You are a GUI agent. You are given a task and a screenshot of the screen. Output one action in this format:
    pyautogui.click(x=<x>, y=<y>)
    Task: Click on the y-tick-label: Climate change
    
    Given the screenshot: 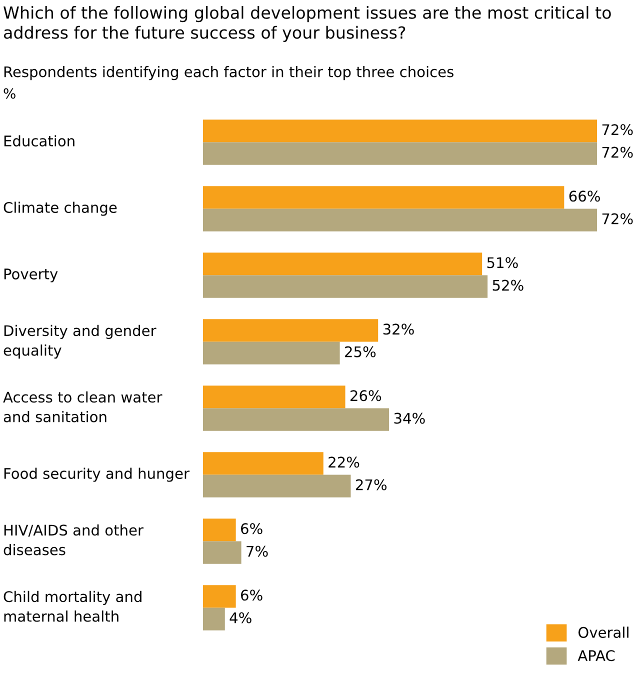 What is the action you would take?
    pyautogui.click(x=60, y=209)
    